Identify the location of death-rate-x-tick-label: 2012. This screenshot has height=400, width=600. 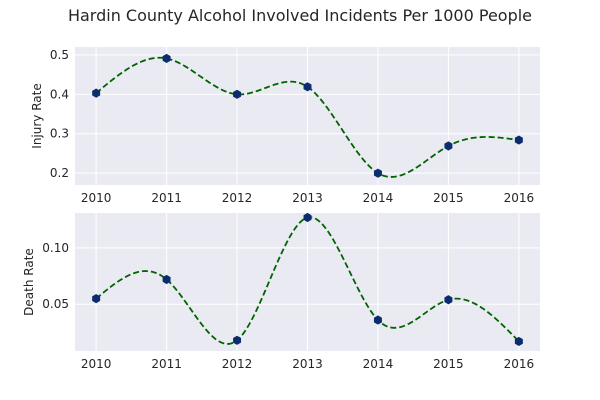
(237, 364).